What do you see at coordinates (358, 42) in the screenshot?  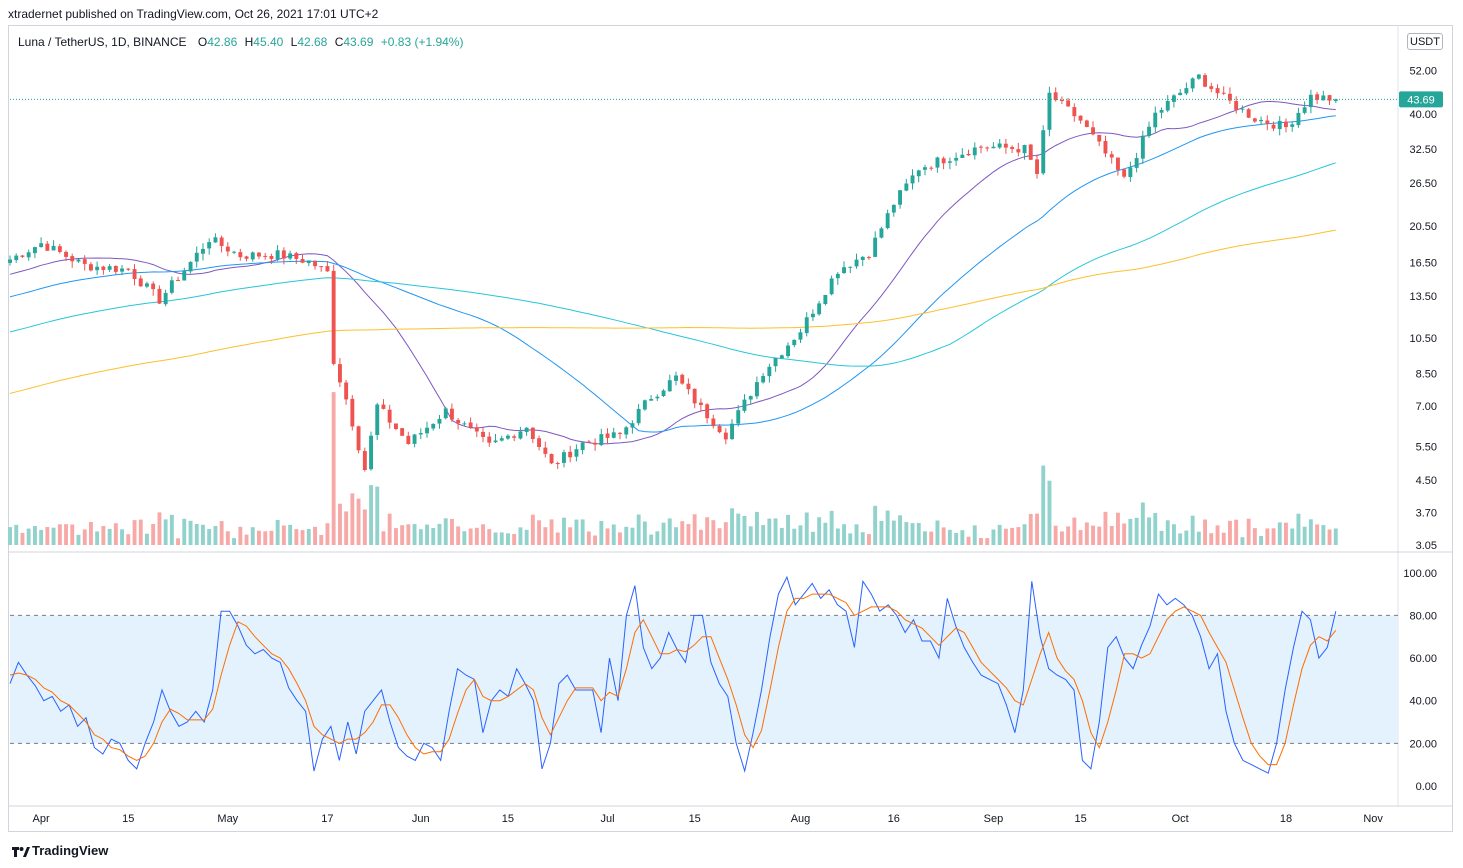 I see `close-value: 43.69` at bounding box center [358, 42].